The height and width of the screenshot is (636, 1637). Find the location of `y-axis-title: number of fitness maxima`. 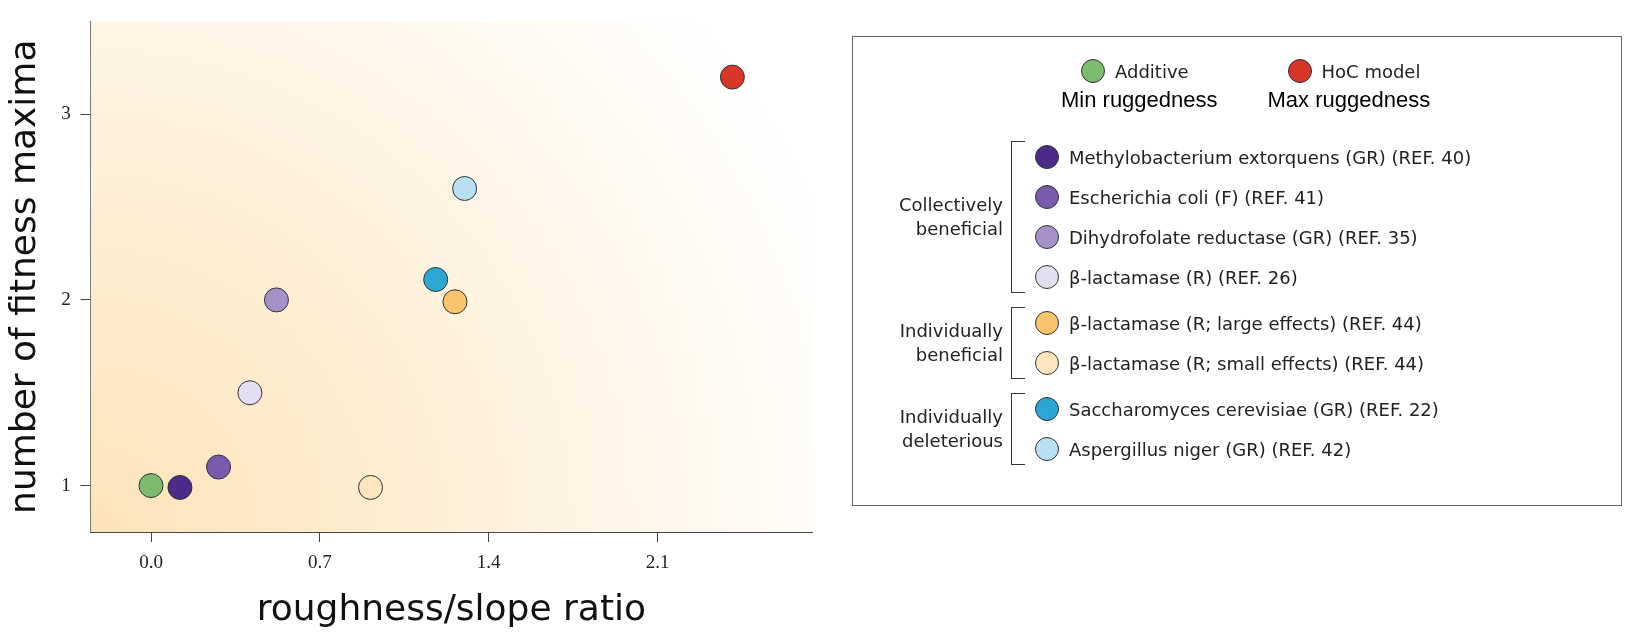

y-axis-title: number of fitness maxima is located at coordinates (22, 276).